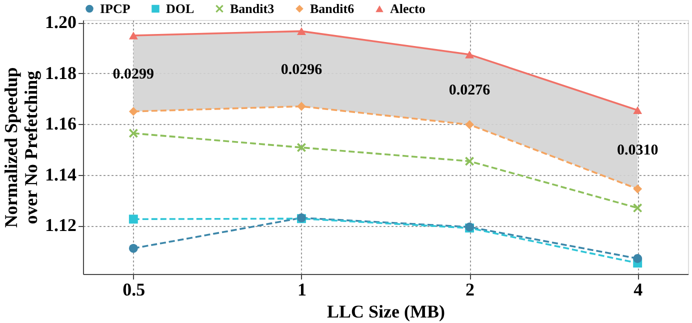 The image size is (692, 323). What do you see at coordinates (115, 8) in the screenshot?
I see `legend-label: IPCP` at bounding box center [115, 8].